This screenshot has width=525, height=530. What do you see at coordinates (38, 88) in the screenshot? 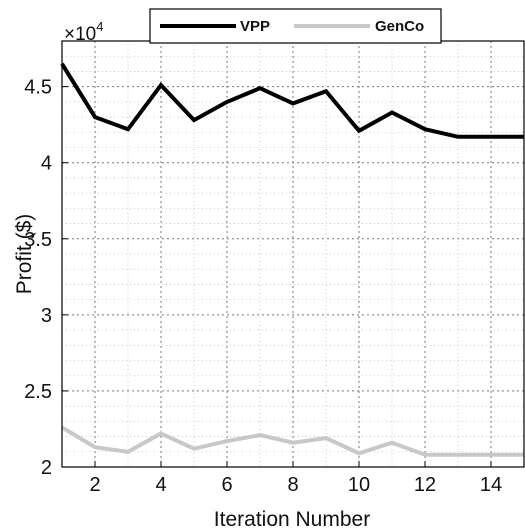
I see `y-tick-label: 4.5` at bounding box center [38, 88].